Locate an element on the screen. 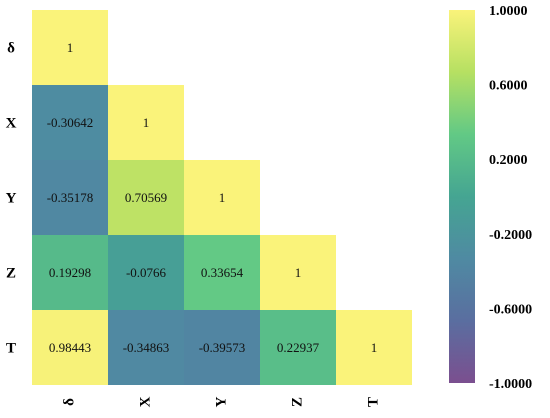  colorbar-tick-label: 0.6000 is located at coordinates (508, 86).